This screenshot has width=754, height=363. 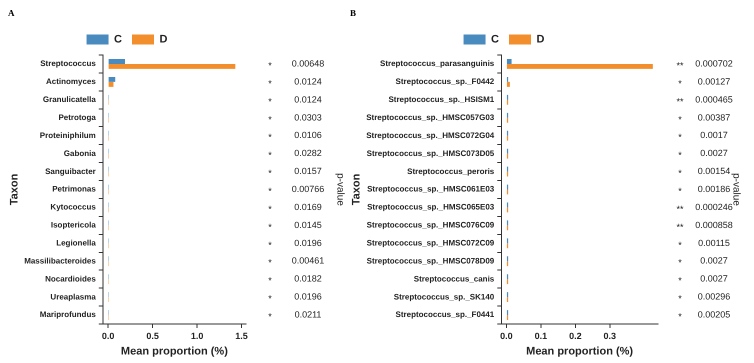 I want to click on y-tick-label: Streptococcus_peroris, so click(x=451, y=171).